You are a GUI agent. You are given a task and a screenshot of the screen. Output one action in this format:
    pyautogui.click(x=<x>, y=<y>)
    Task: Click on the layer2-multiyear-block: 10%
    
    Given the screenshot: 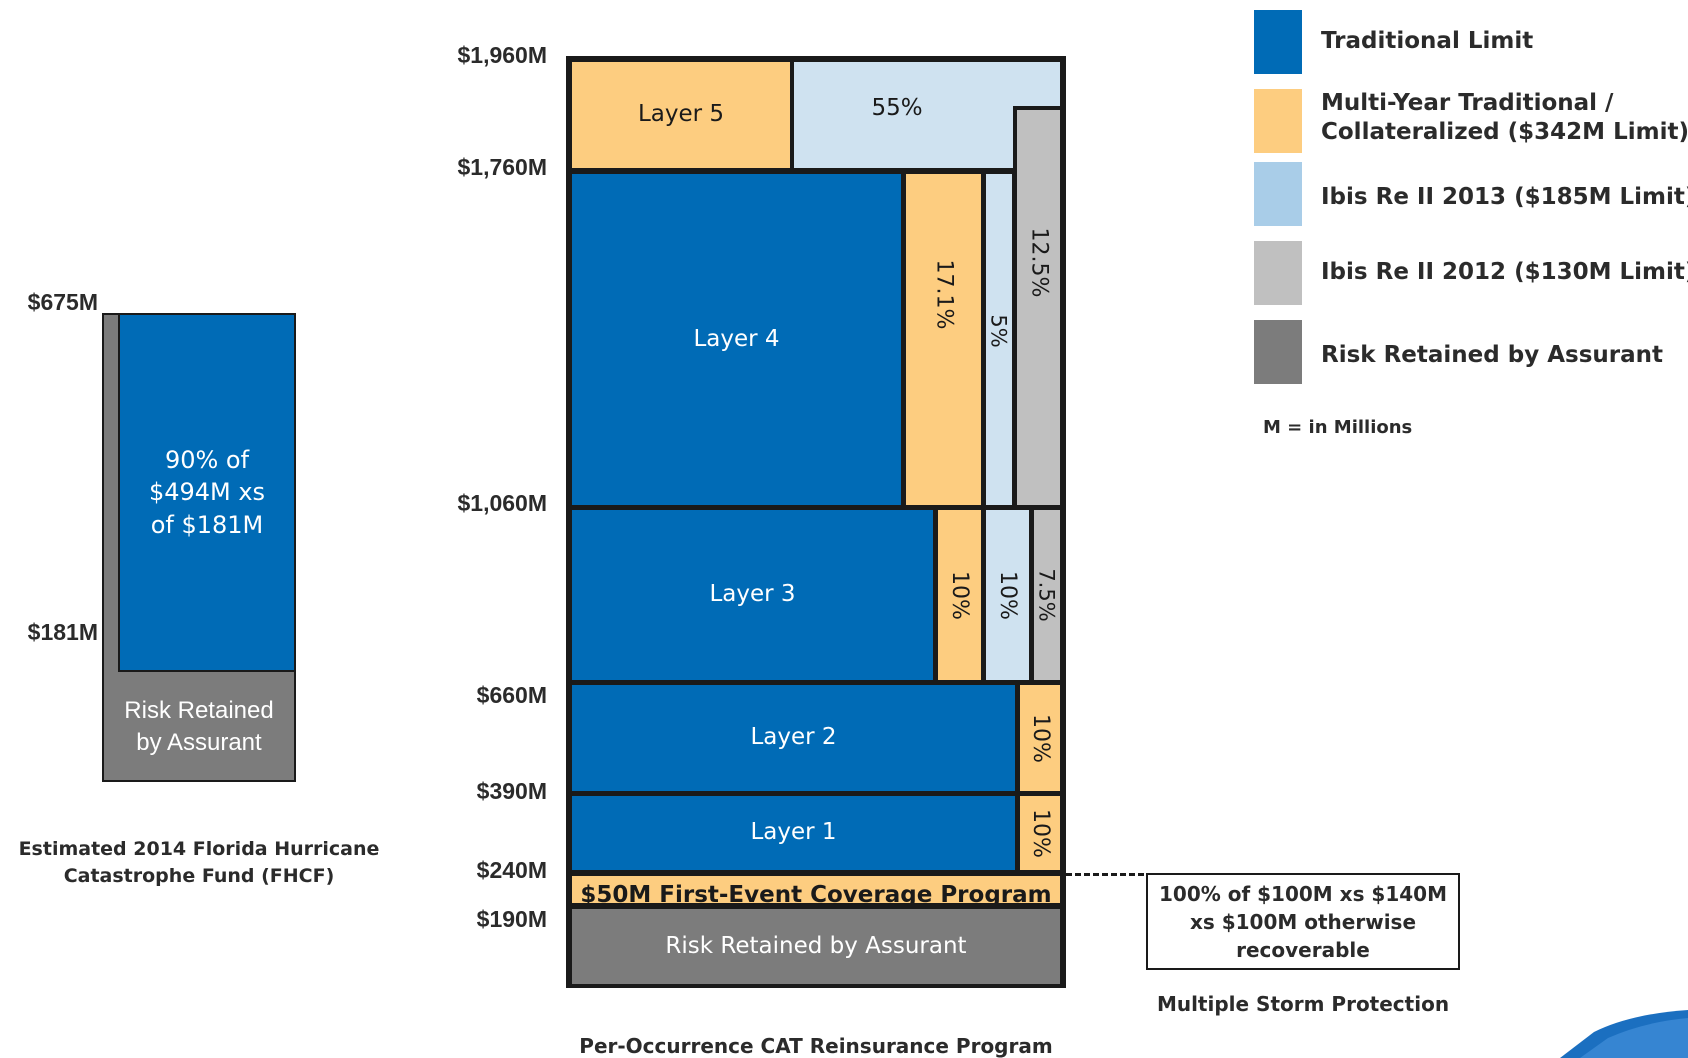 What is the action you would take?
    pyautogui.click(x=1040, y=738)
    